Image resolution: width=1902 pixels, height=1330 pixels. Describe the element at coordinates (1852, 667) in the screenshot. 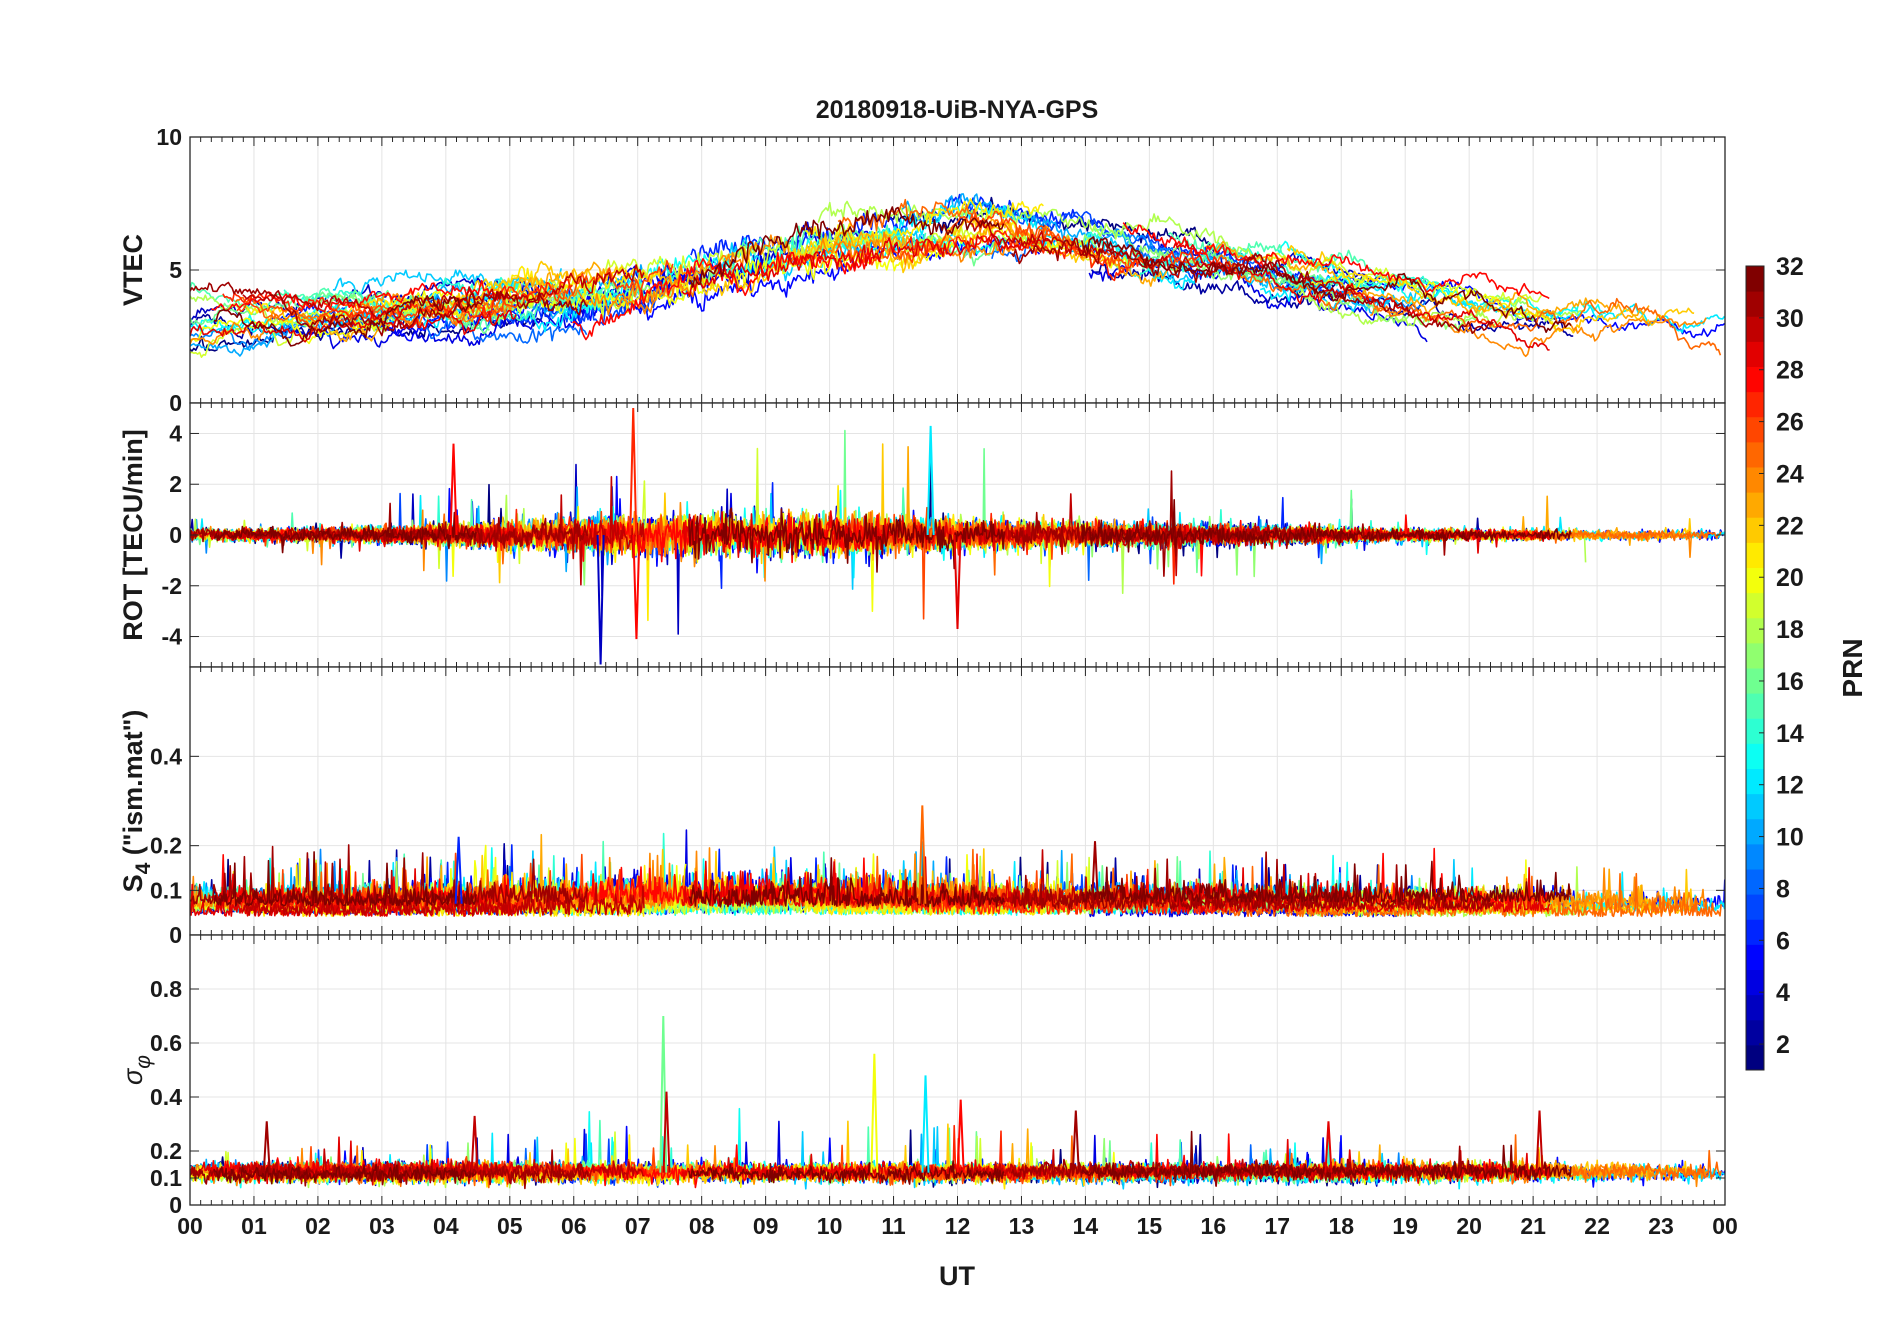

I see `colorbar-label: PRN` at that location.